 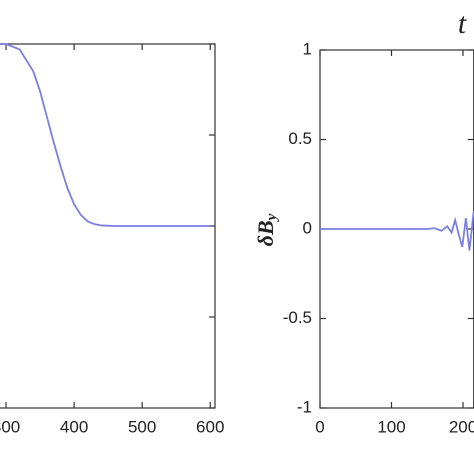 What do you see at coordinates (74, 426) in the screenshot?
I see `x-tick-label: 400` at bounding box center [74, 426].